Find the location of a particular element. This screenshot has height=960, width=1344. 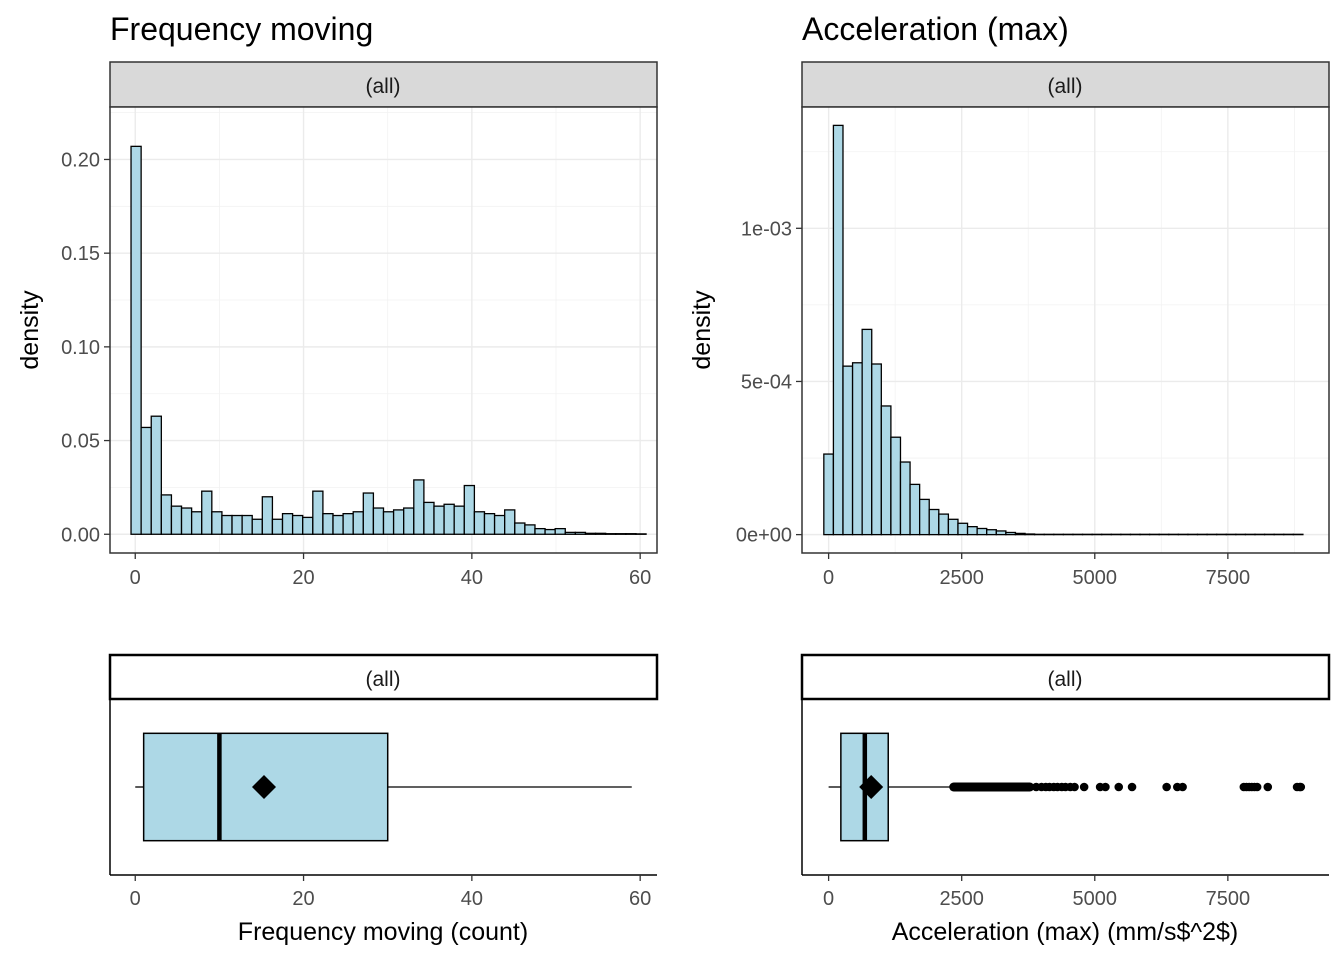

y-tick-label: 0.15 is located at coordinates (80, 254).